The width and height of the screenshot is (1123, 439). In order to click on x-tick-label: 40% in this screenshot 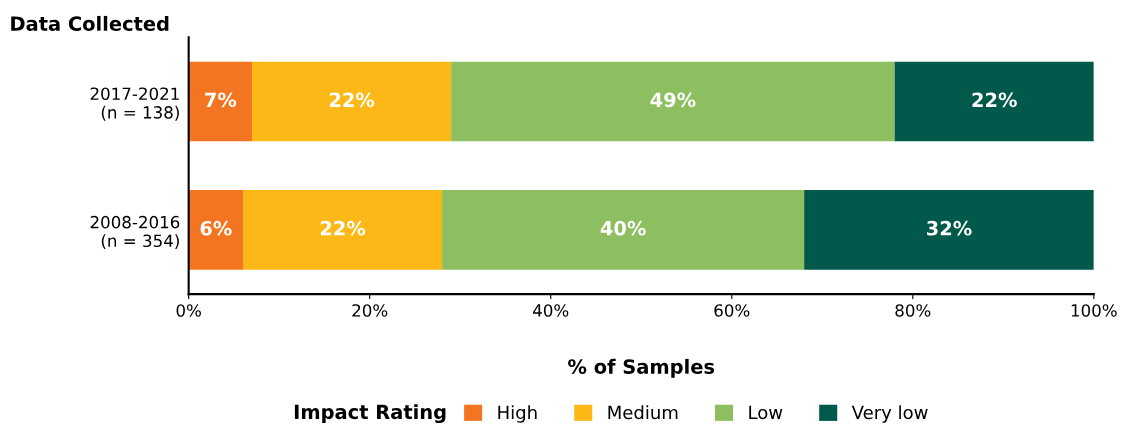, I will do `click(551, 310)`.